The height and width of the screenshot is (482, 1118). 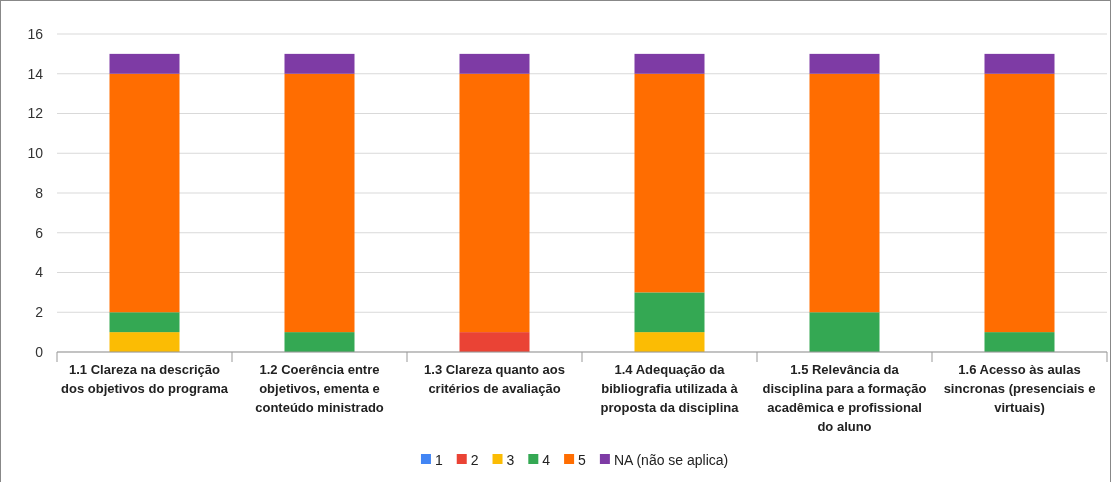 What do you see at coordinates (1019, 388) in the screenshot?
I see `x-tick-label: 1.6 Acesso às aulas sincronas (presenciais e virtuais)` at bounding box center [1019, 388].